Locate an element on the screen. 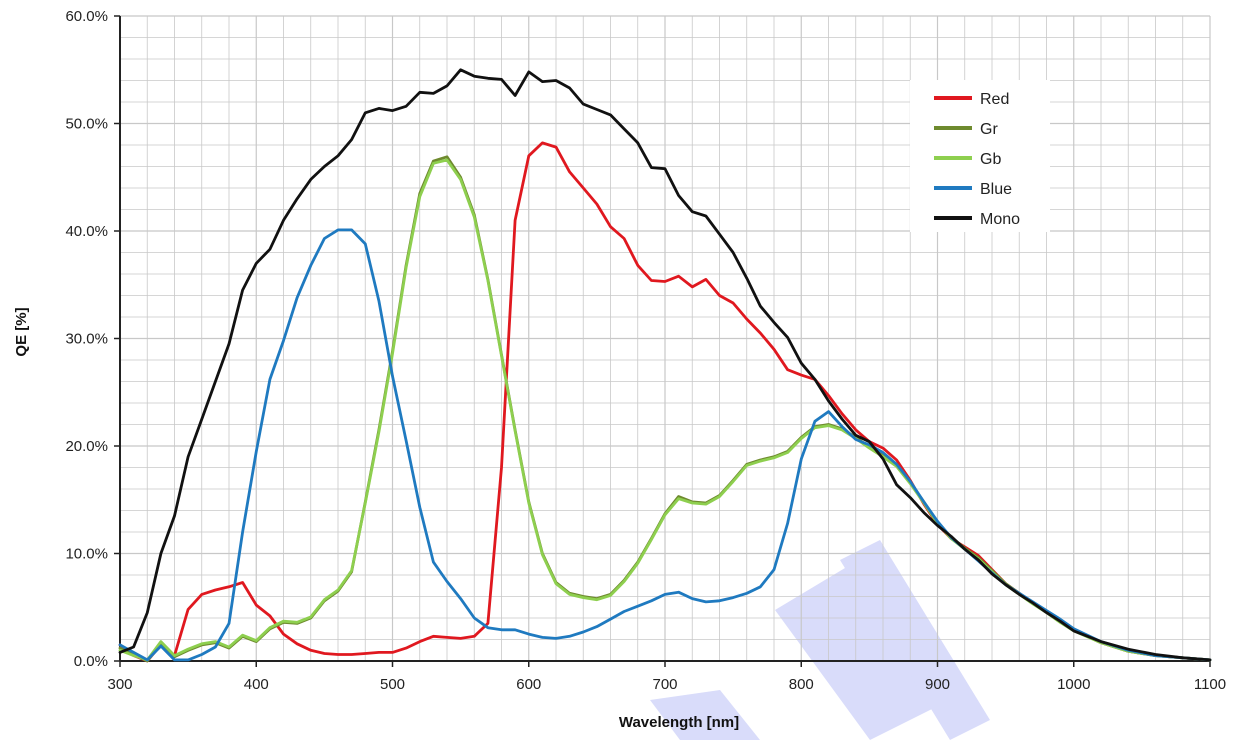  x-tick-label: 500 is located at coordinates (392, 684).